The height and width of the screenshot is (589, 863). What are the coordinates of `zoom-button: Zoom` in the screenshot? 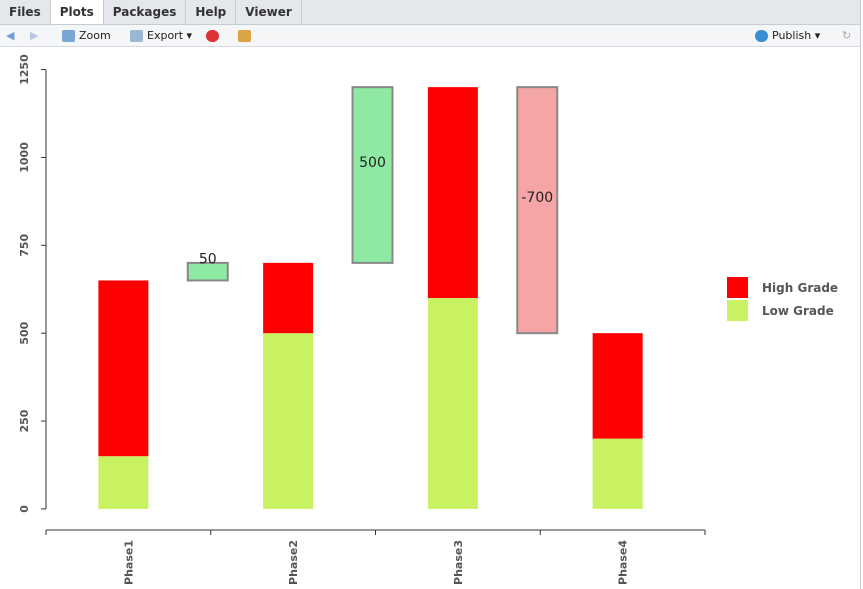 It's located at (86, 35).